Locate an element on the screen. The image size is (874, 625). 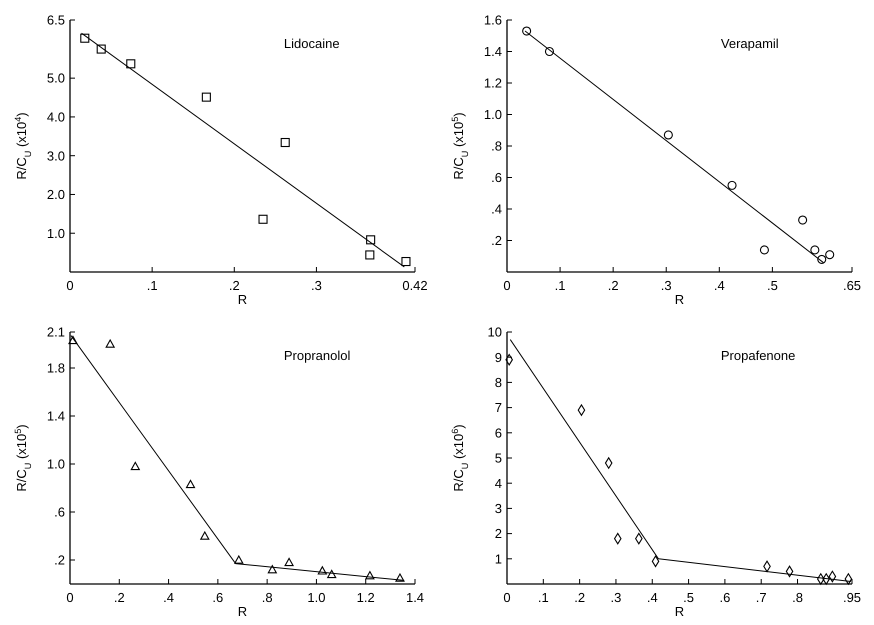
y-tick-label: 1.2 is located at coordinates (493, 83).